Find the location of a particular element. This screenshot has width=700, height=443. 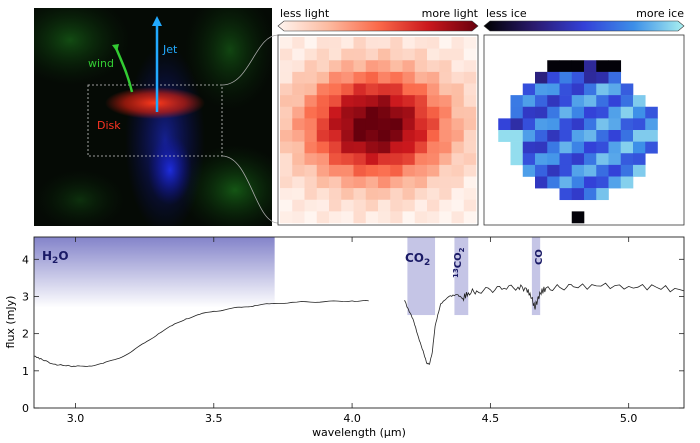

wind-label: wind is located at coordinates (101, 63).